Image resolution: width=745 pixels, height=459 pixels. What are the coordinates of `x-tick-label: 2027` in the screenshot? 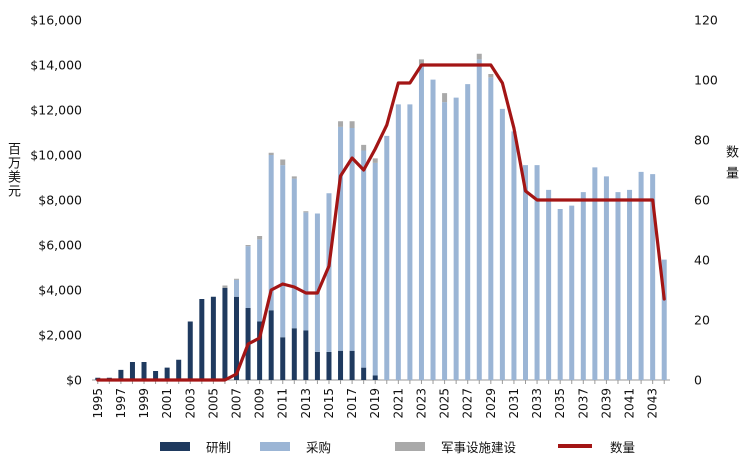 It's located at (468, 403).